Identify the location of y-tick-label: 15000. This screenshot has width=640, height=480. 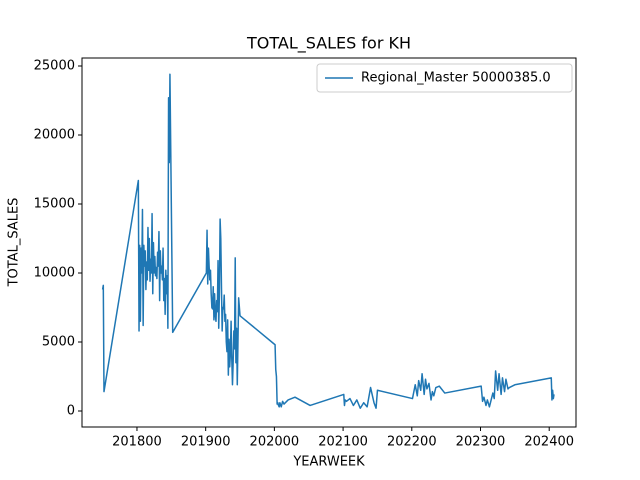
(54, 203).